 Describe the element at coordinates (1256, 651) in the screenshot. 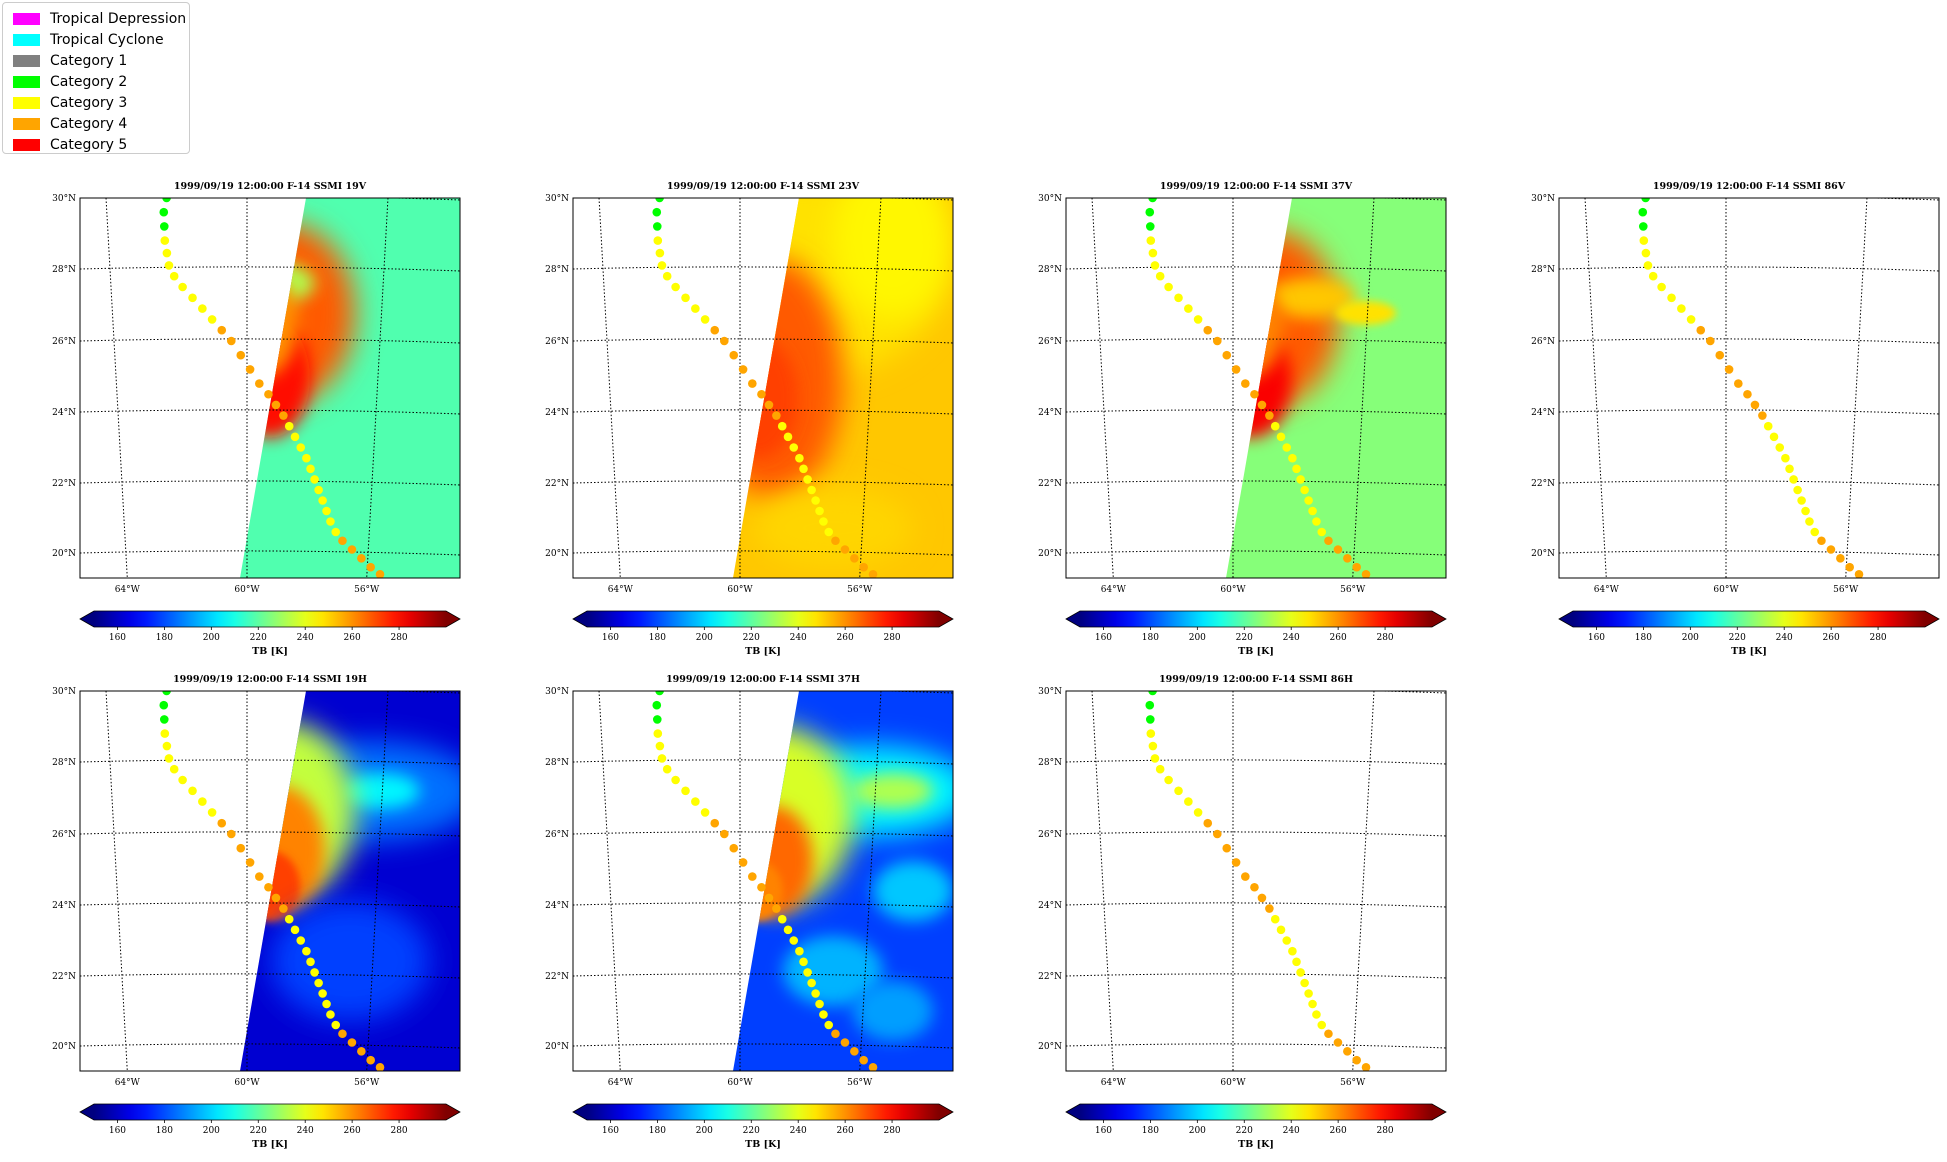

I see `colorbar-label: TB [K]` at that location.